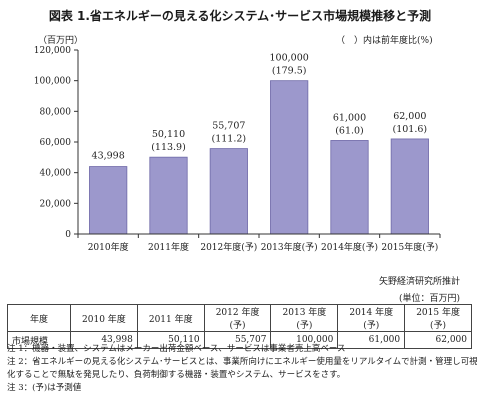 The height and width of the screenshot is (400, 480). I want to click on table-header-cell: 年度, so click(39, 318).